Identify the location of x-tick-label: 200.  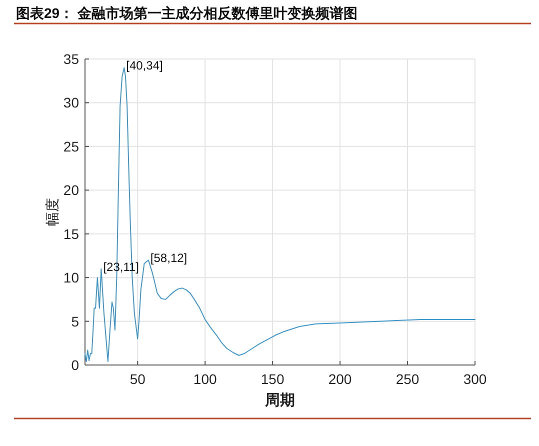
(340, 379).